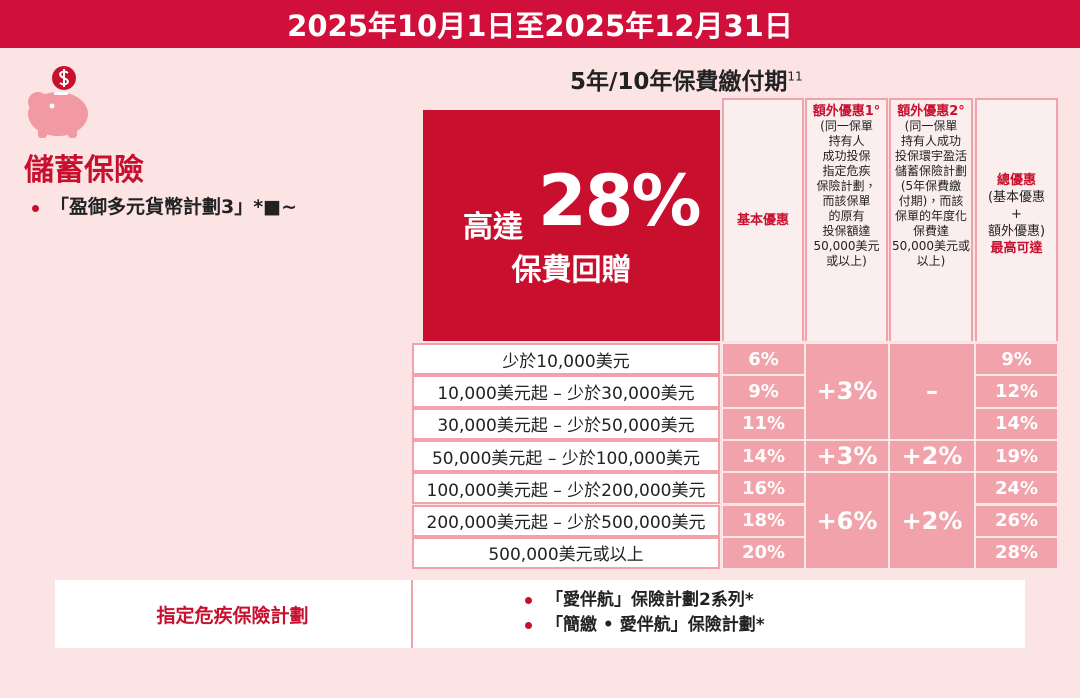 The image size is (1080, 698). What do you see at coordinates (846, 186) in the screenshot?
I see `header-line: 保險計劃，` at bounding box center [846, 186].